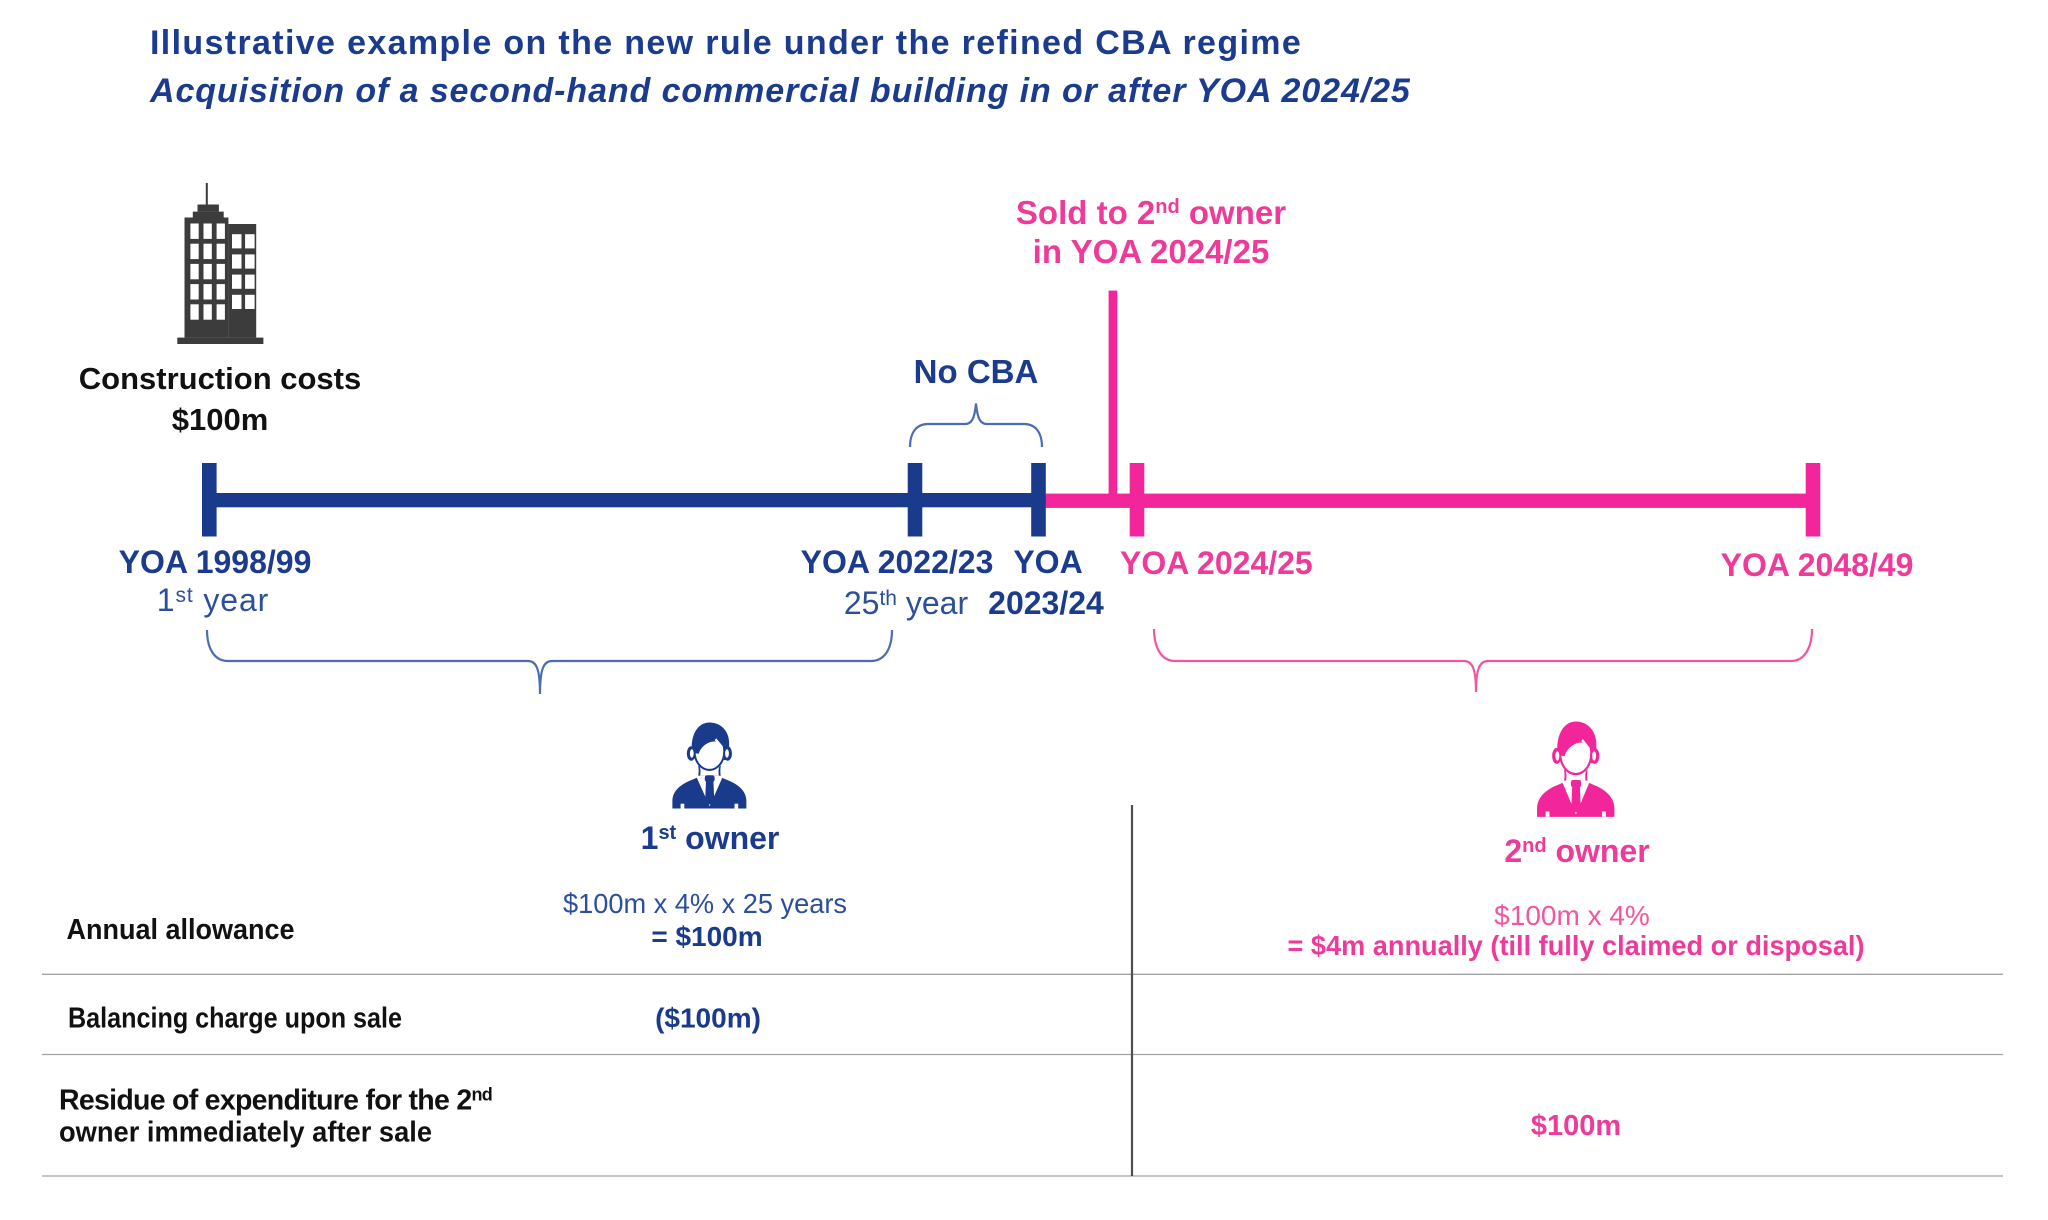 The height and width of the screenshot is (1220, 2048). Describe the element at coordinates (1151, 251) in the screenshot. I see `svg-text: in YOA 2024/25` at that location.